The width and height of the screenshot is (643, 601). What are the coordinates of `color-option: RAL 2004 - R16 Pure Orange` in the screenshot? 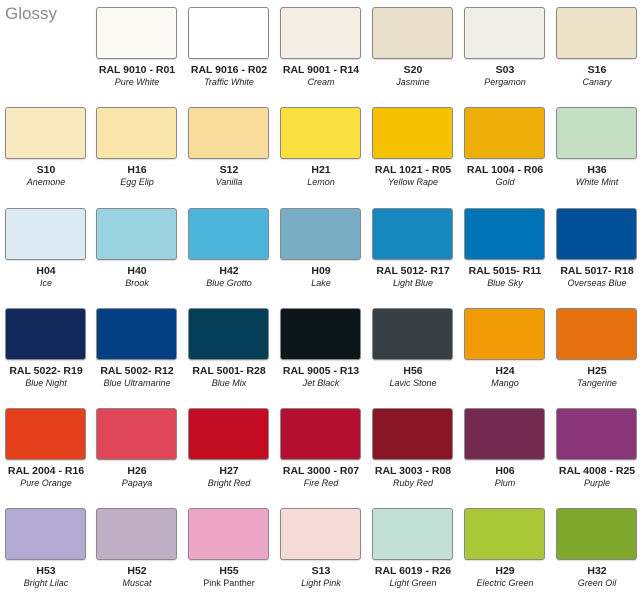 It's located at (46, 453).